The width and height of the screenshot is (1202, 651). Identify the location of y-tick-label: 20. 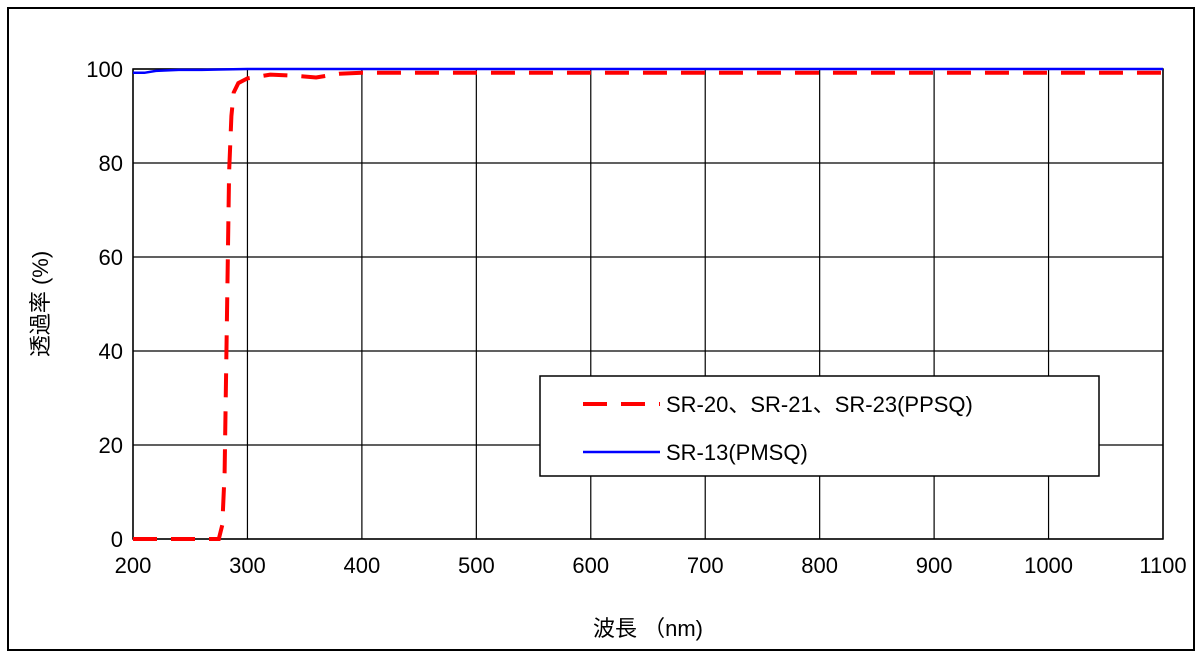
(111, 445).